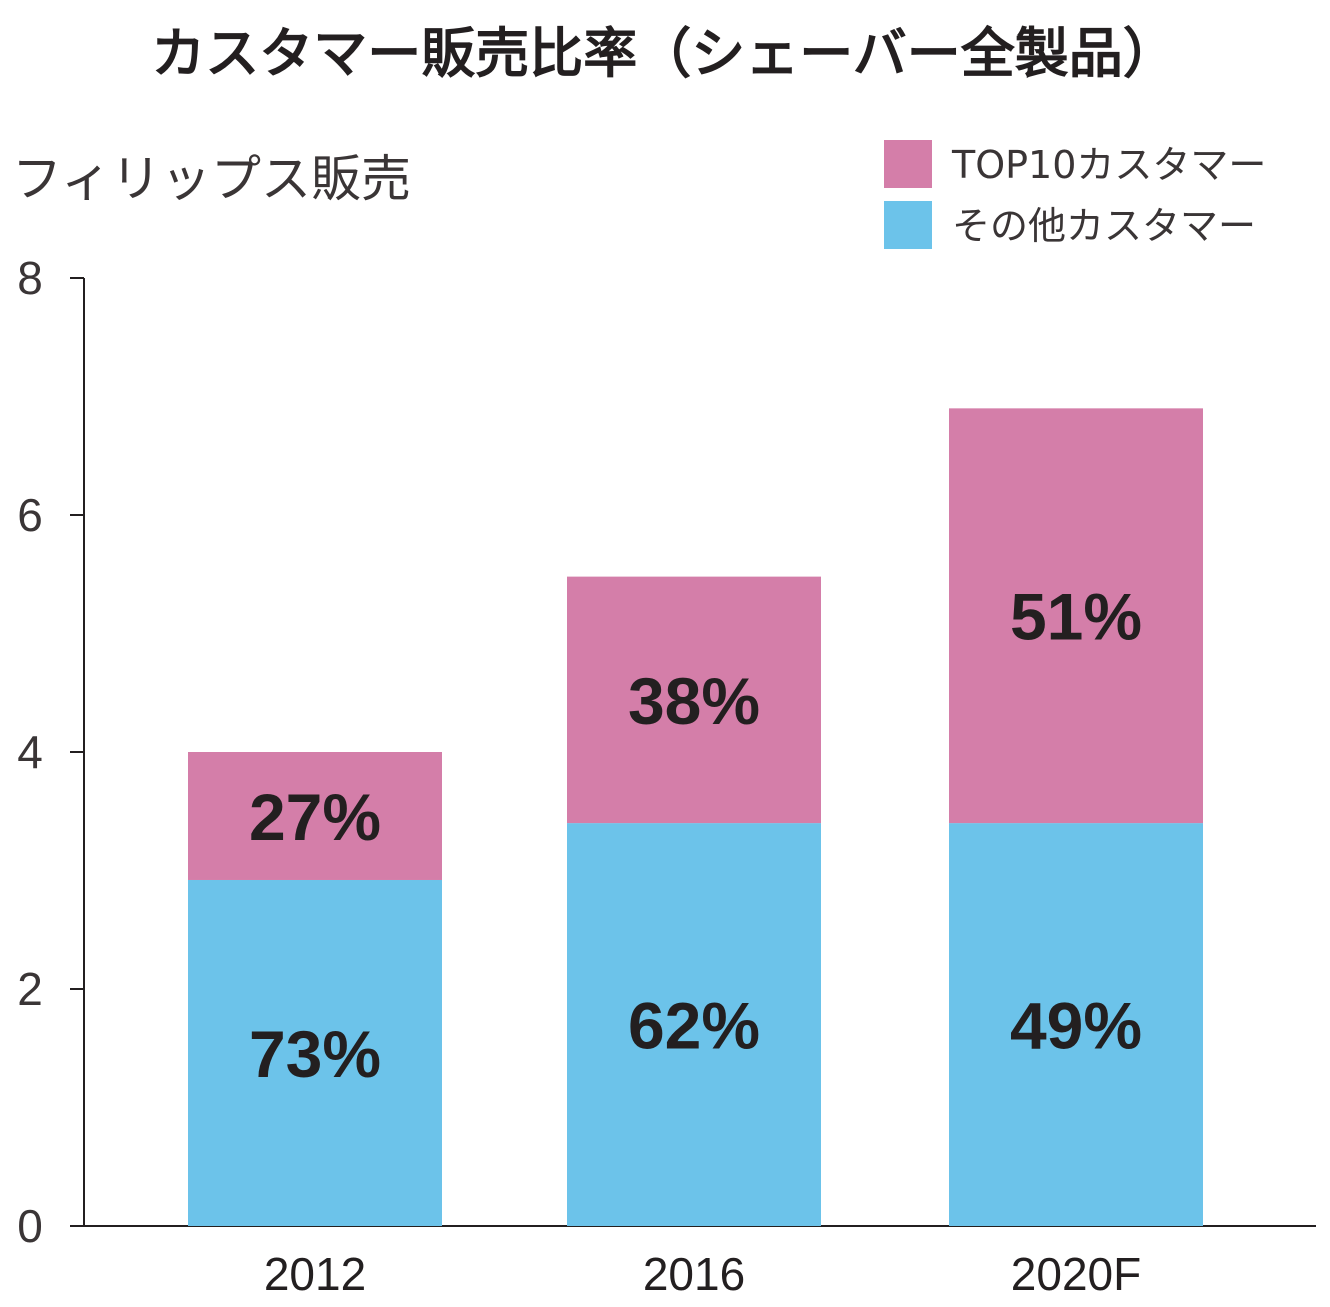  What do you see at coordinates (30, 752) in the screenshot?
I see `y-tick-label: 4` at bounding box center [30, 752].